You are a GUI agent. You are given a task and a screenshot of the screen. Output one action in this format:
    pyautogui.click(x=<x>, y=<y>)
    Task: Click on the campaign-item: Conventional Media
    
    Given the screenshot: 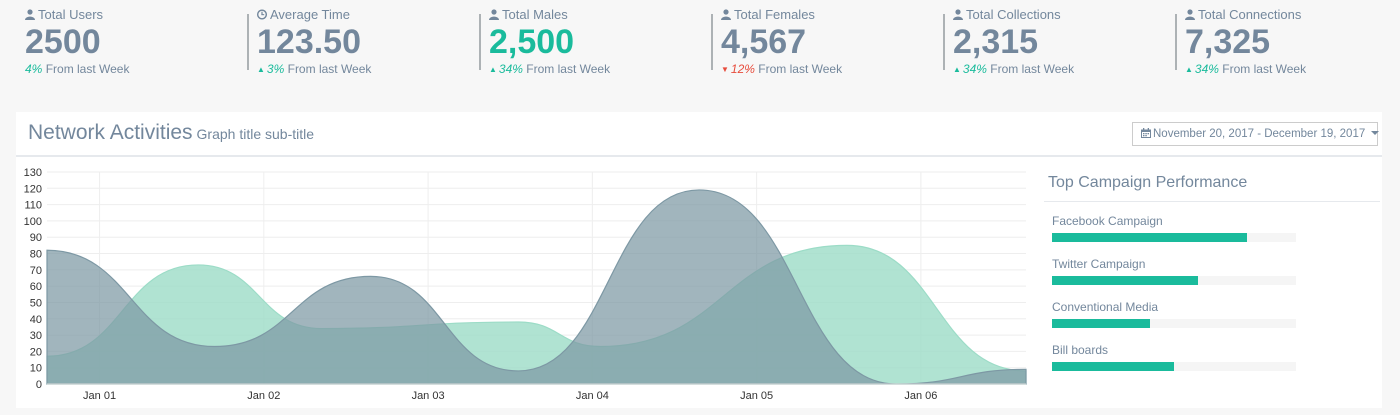 What is the action you would take?
    pyautogui.click(x=1175, y=313)
    